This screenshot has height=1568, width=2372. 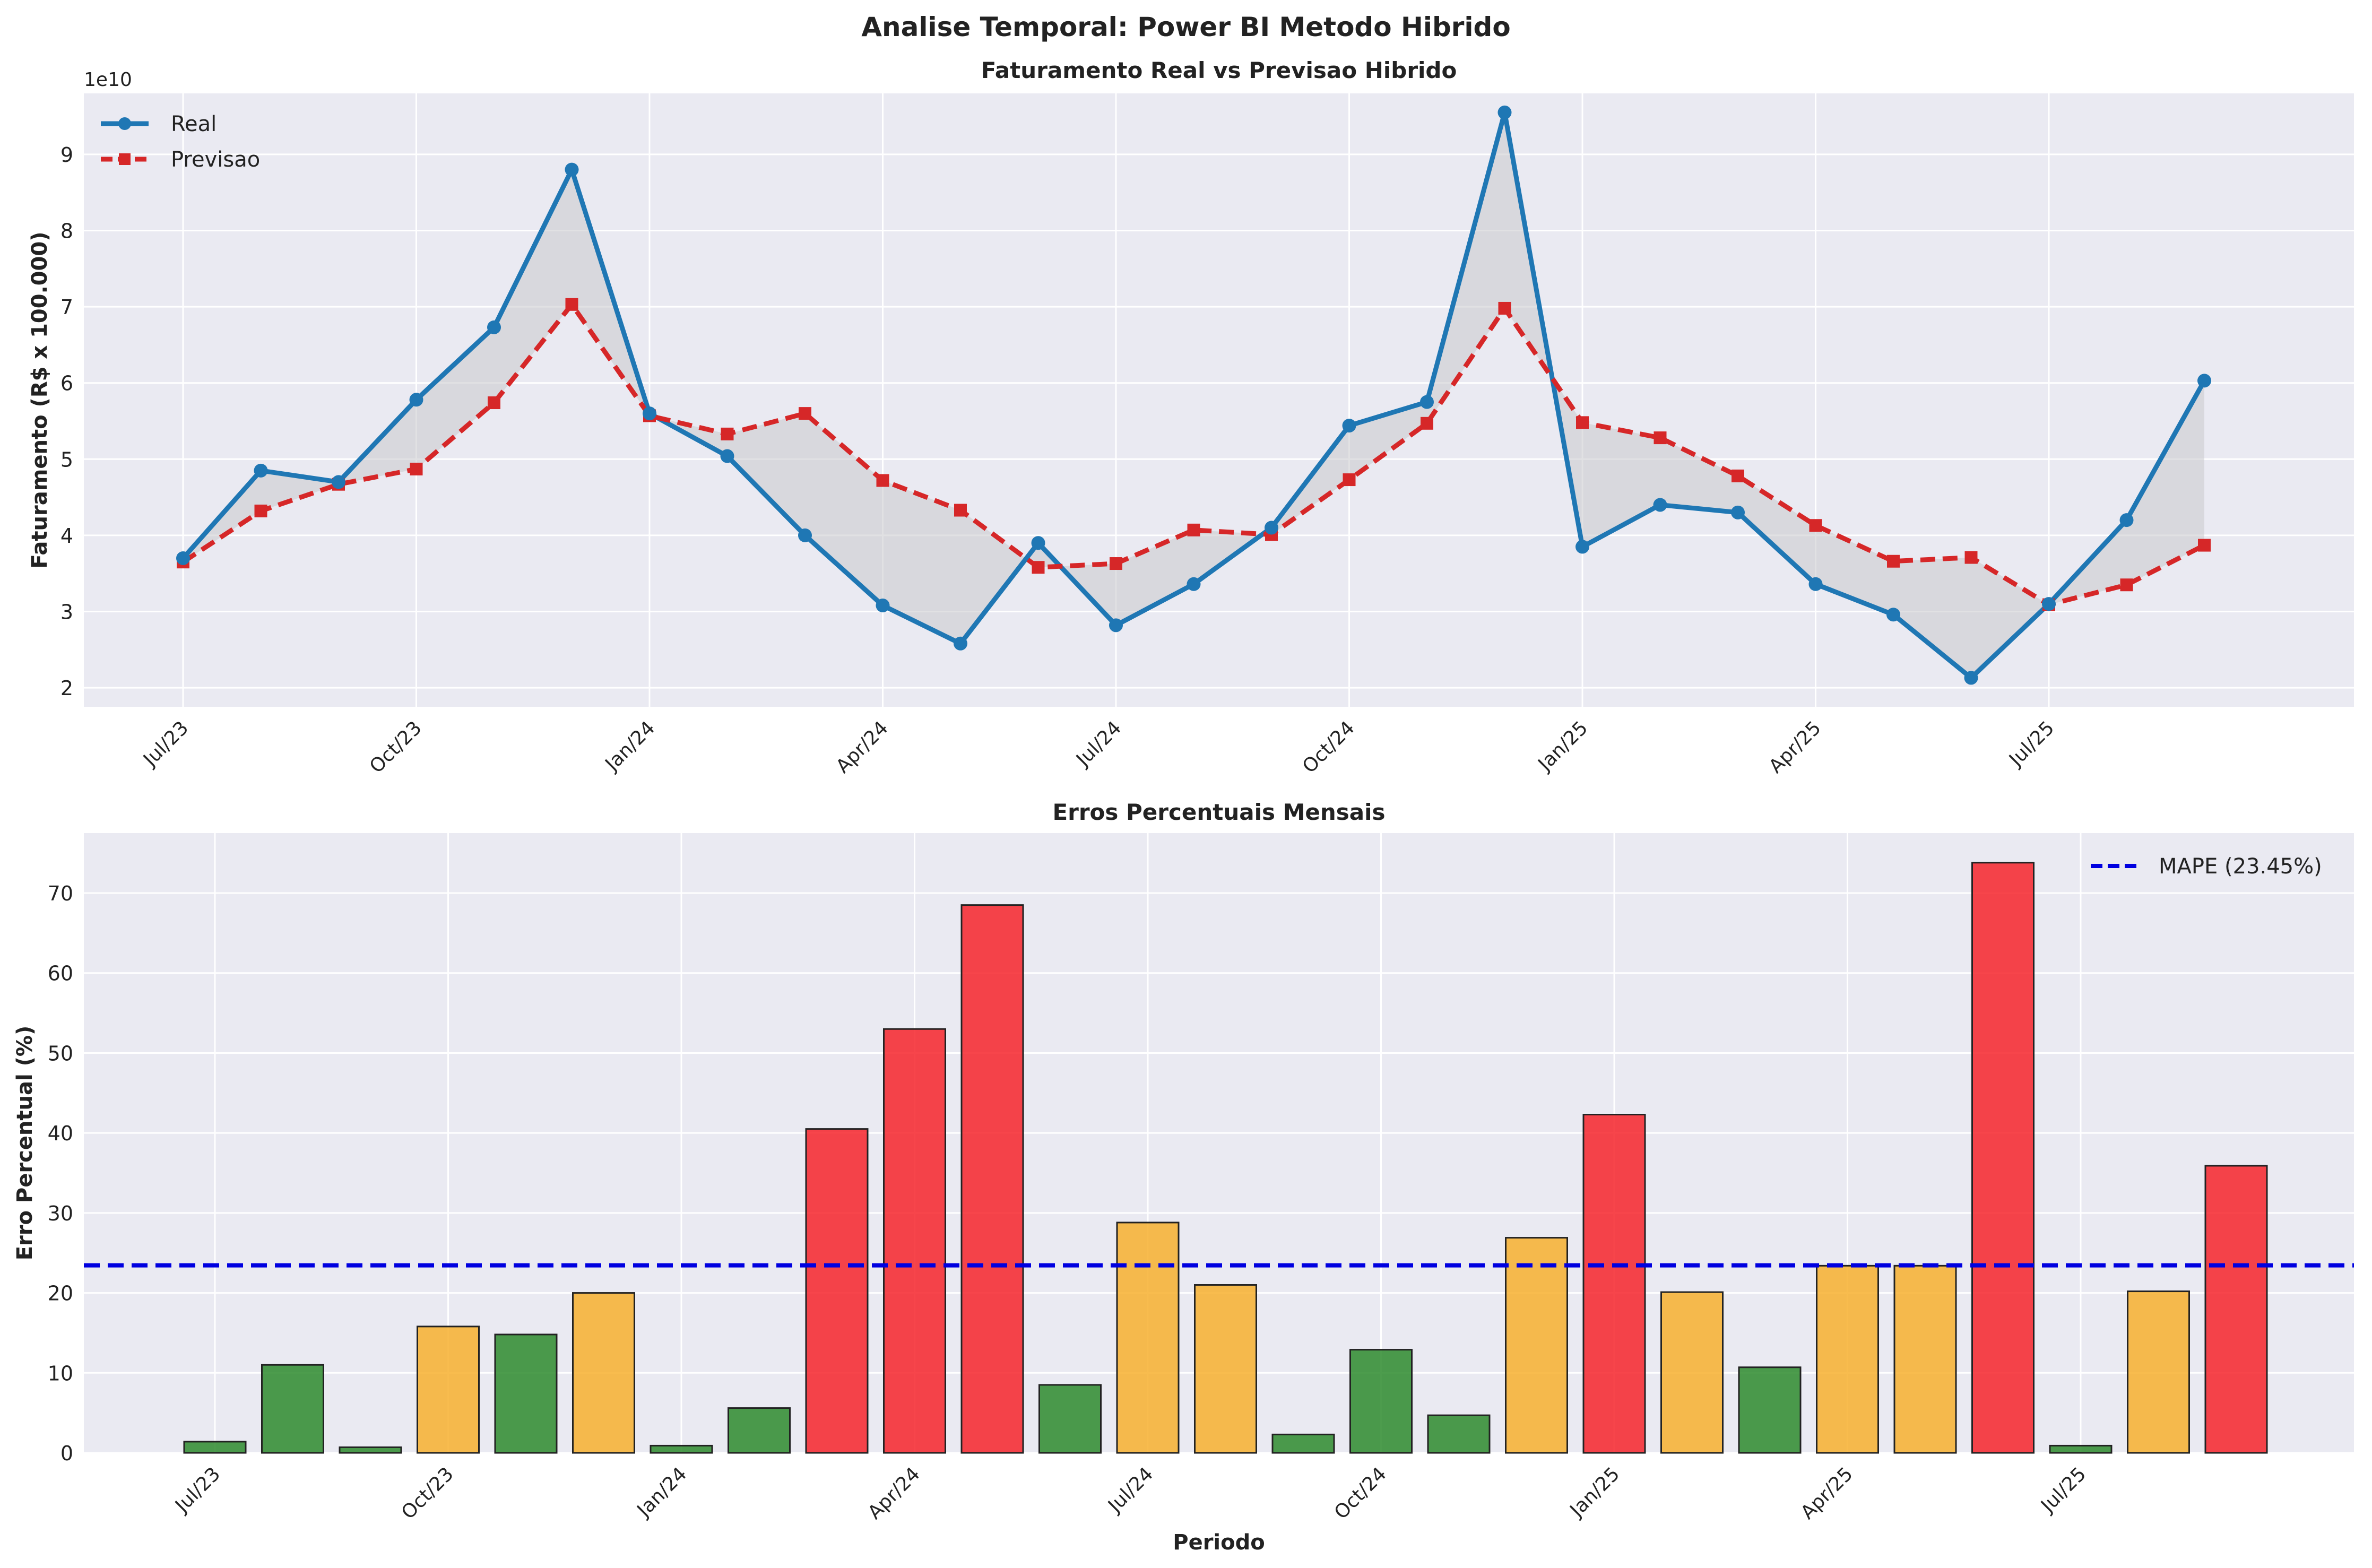 I want to click on y-tick-label: 30, so click(x=60, y=1213).